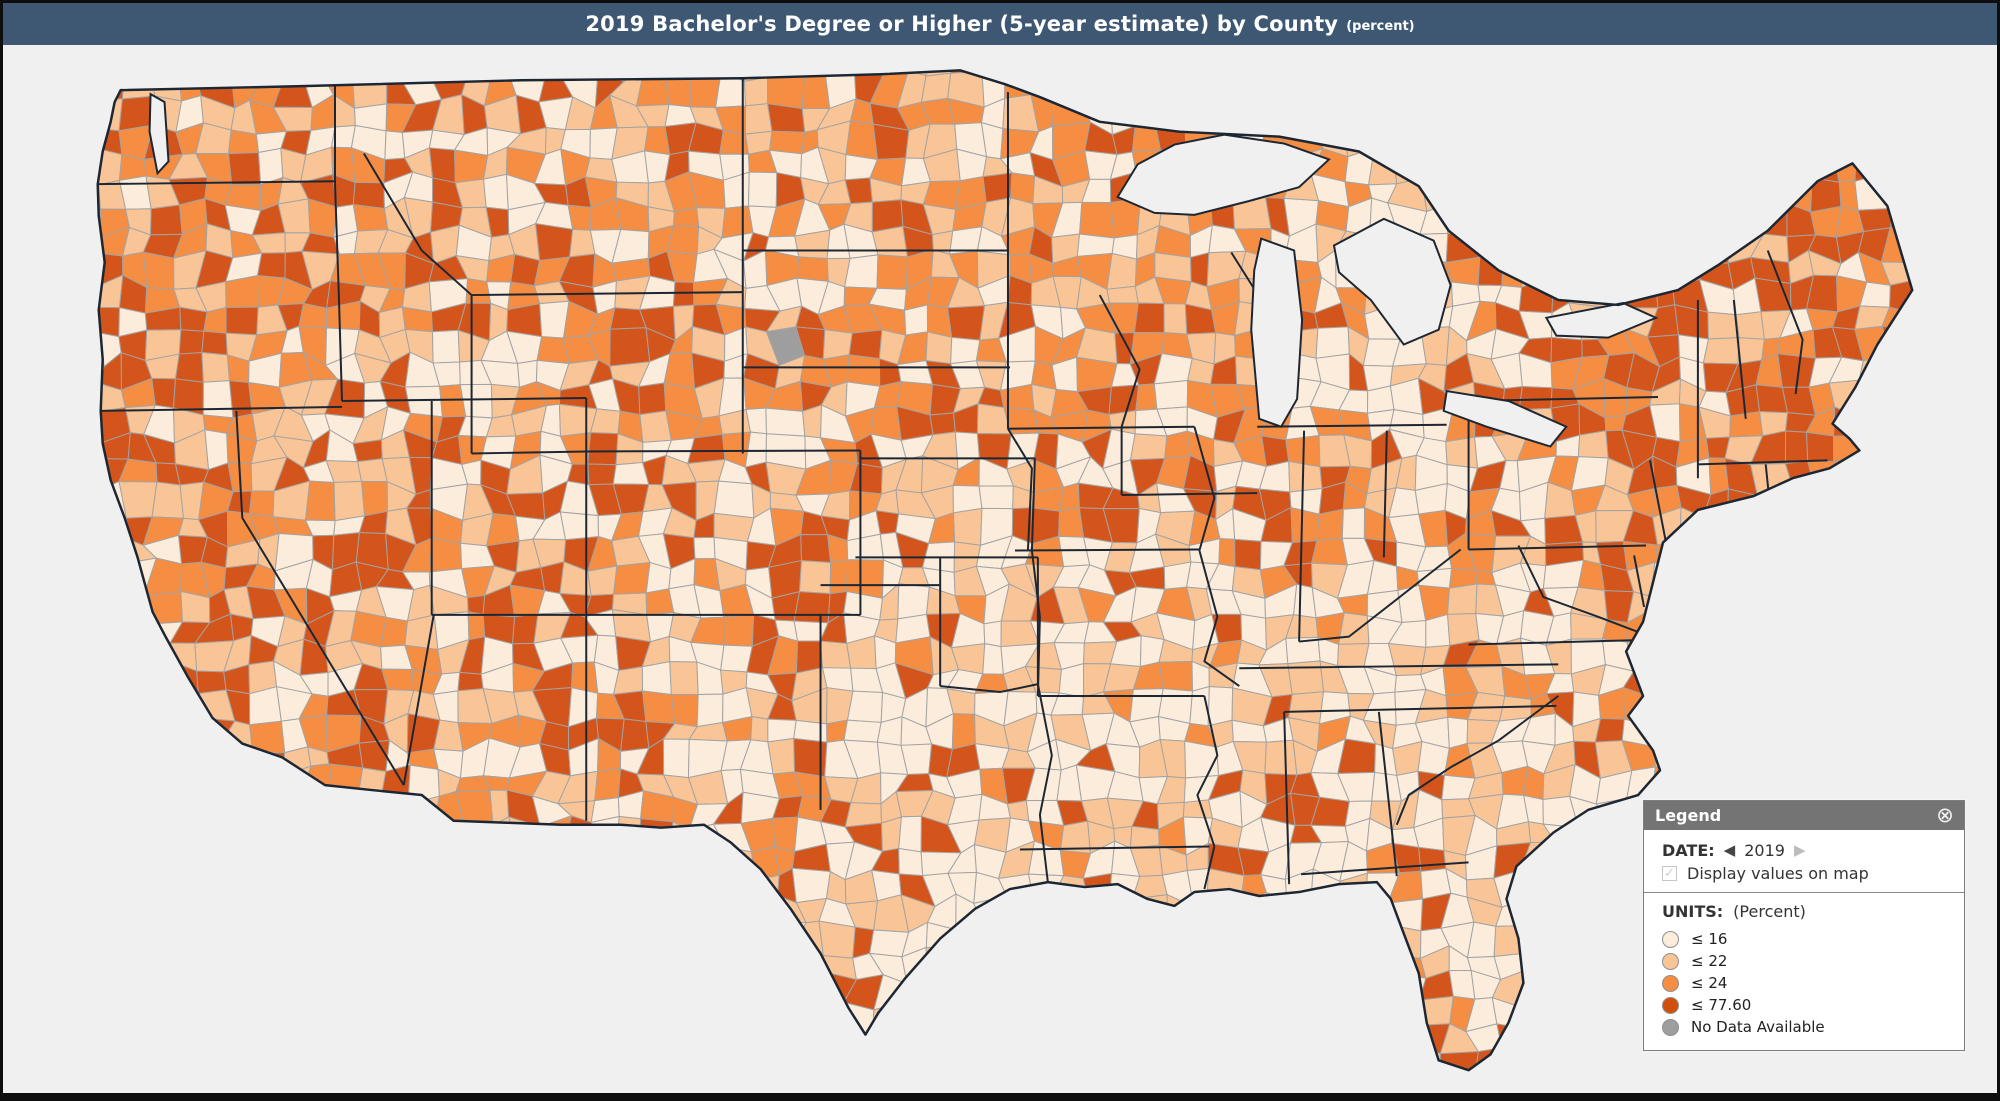 The image size is (2000, 1101). I want to click on display-values-row: ✓ Display values on map, so click(1808, 873).